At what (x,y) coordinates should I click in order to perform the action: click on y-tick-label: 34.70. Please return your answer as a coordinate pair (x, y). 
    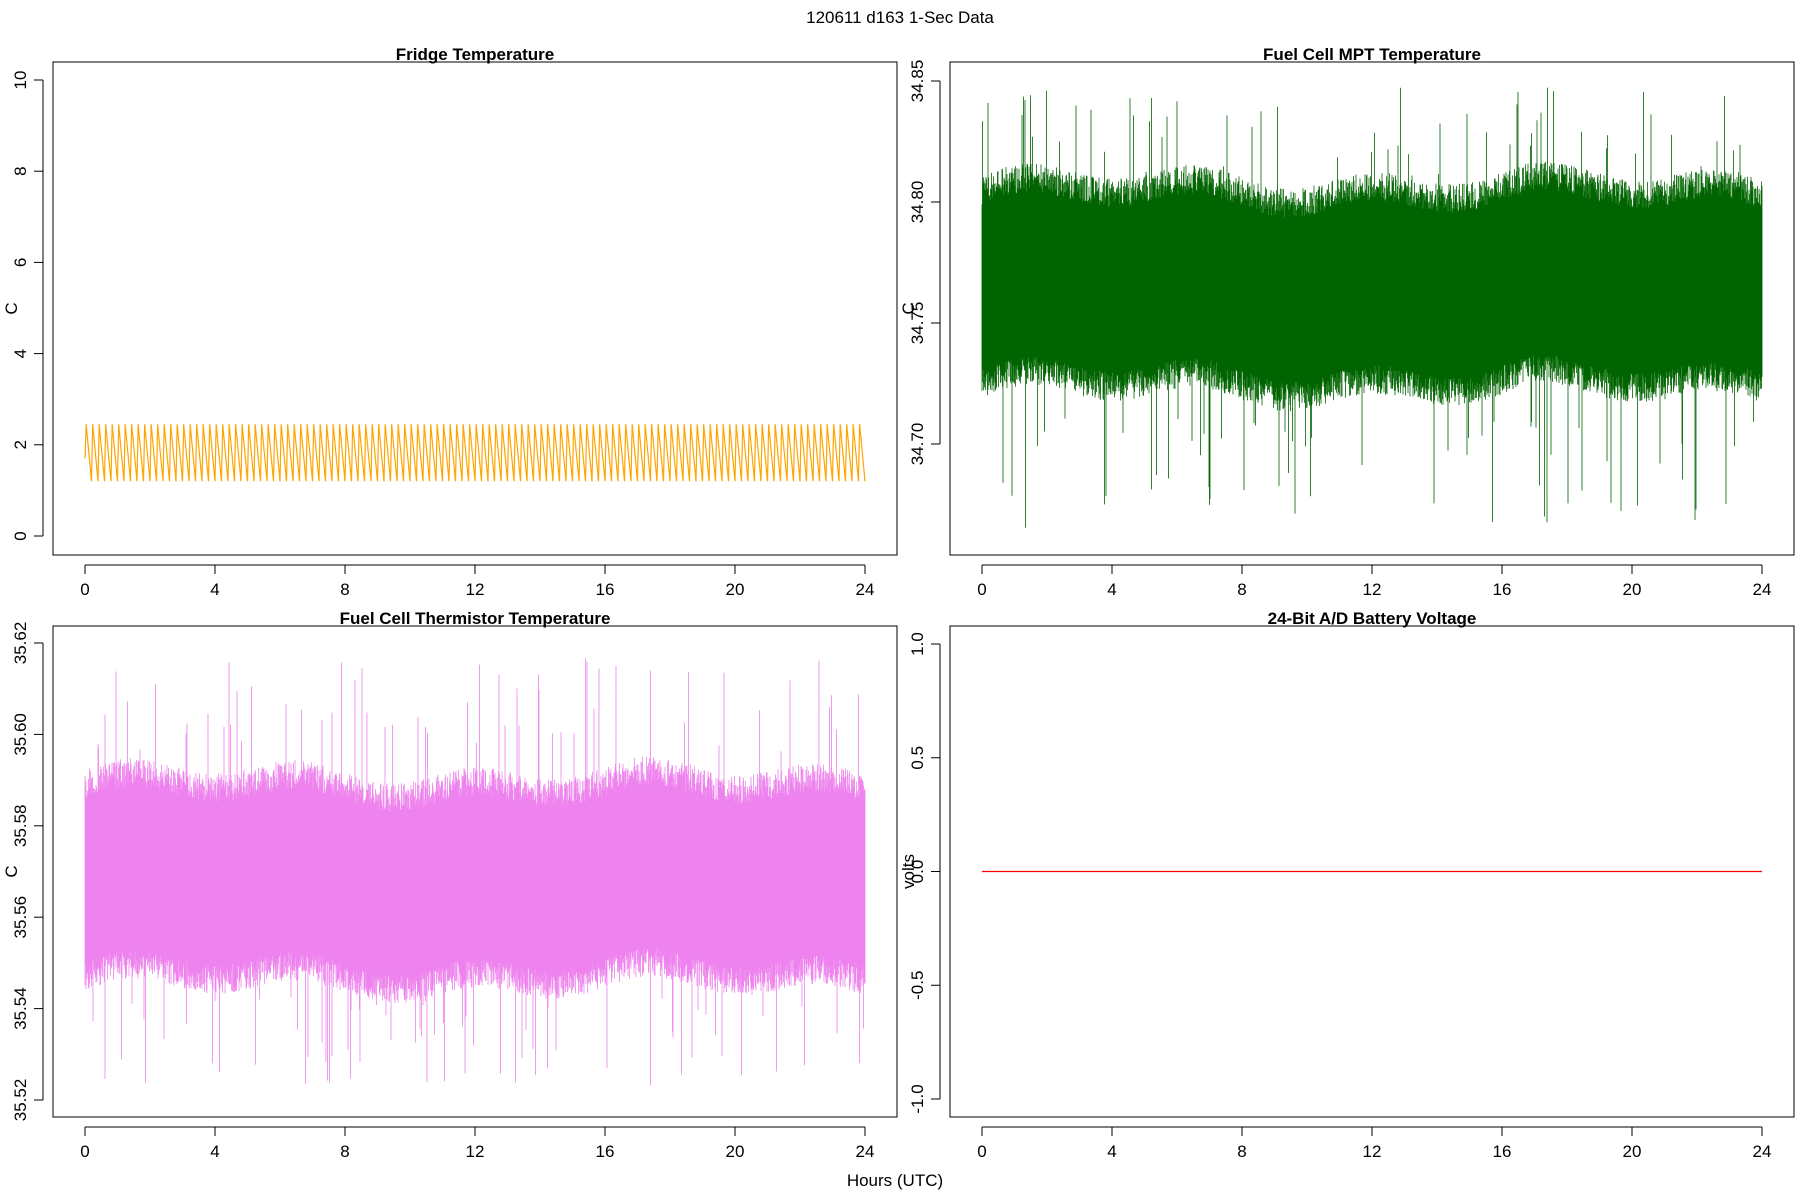
    Looking at the image, I should click on (917, 444).